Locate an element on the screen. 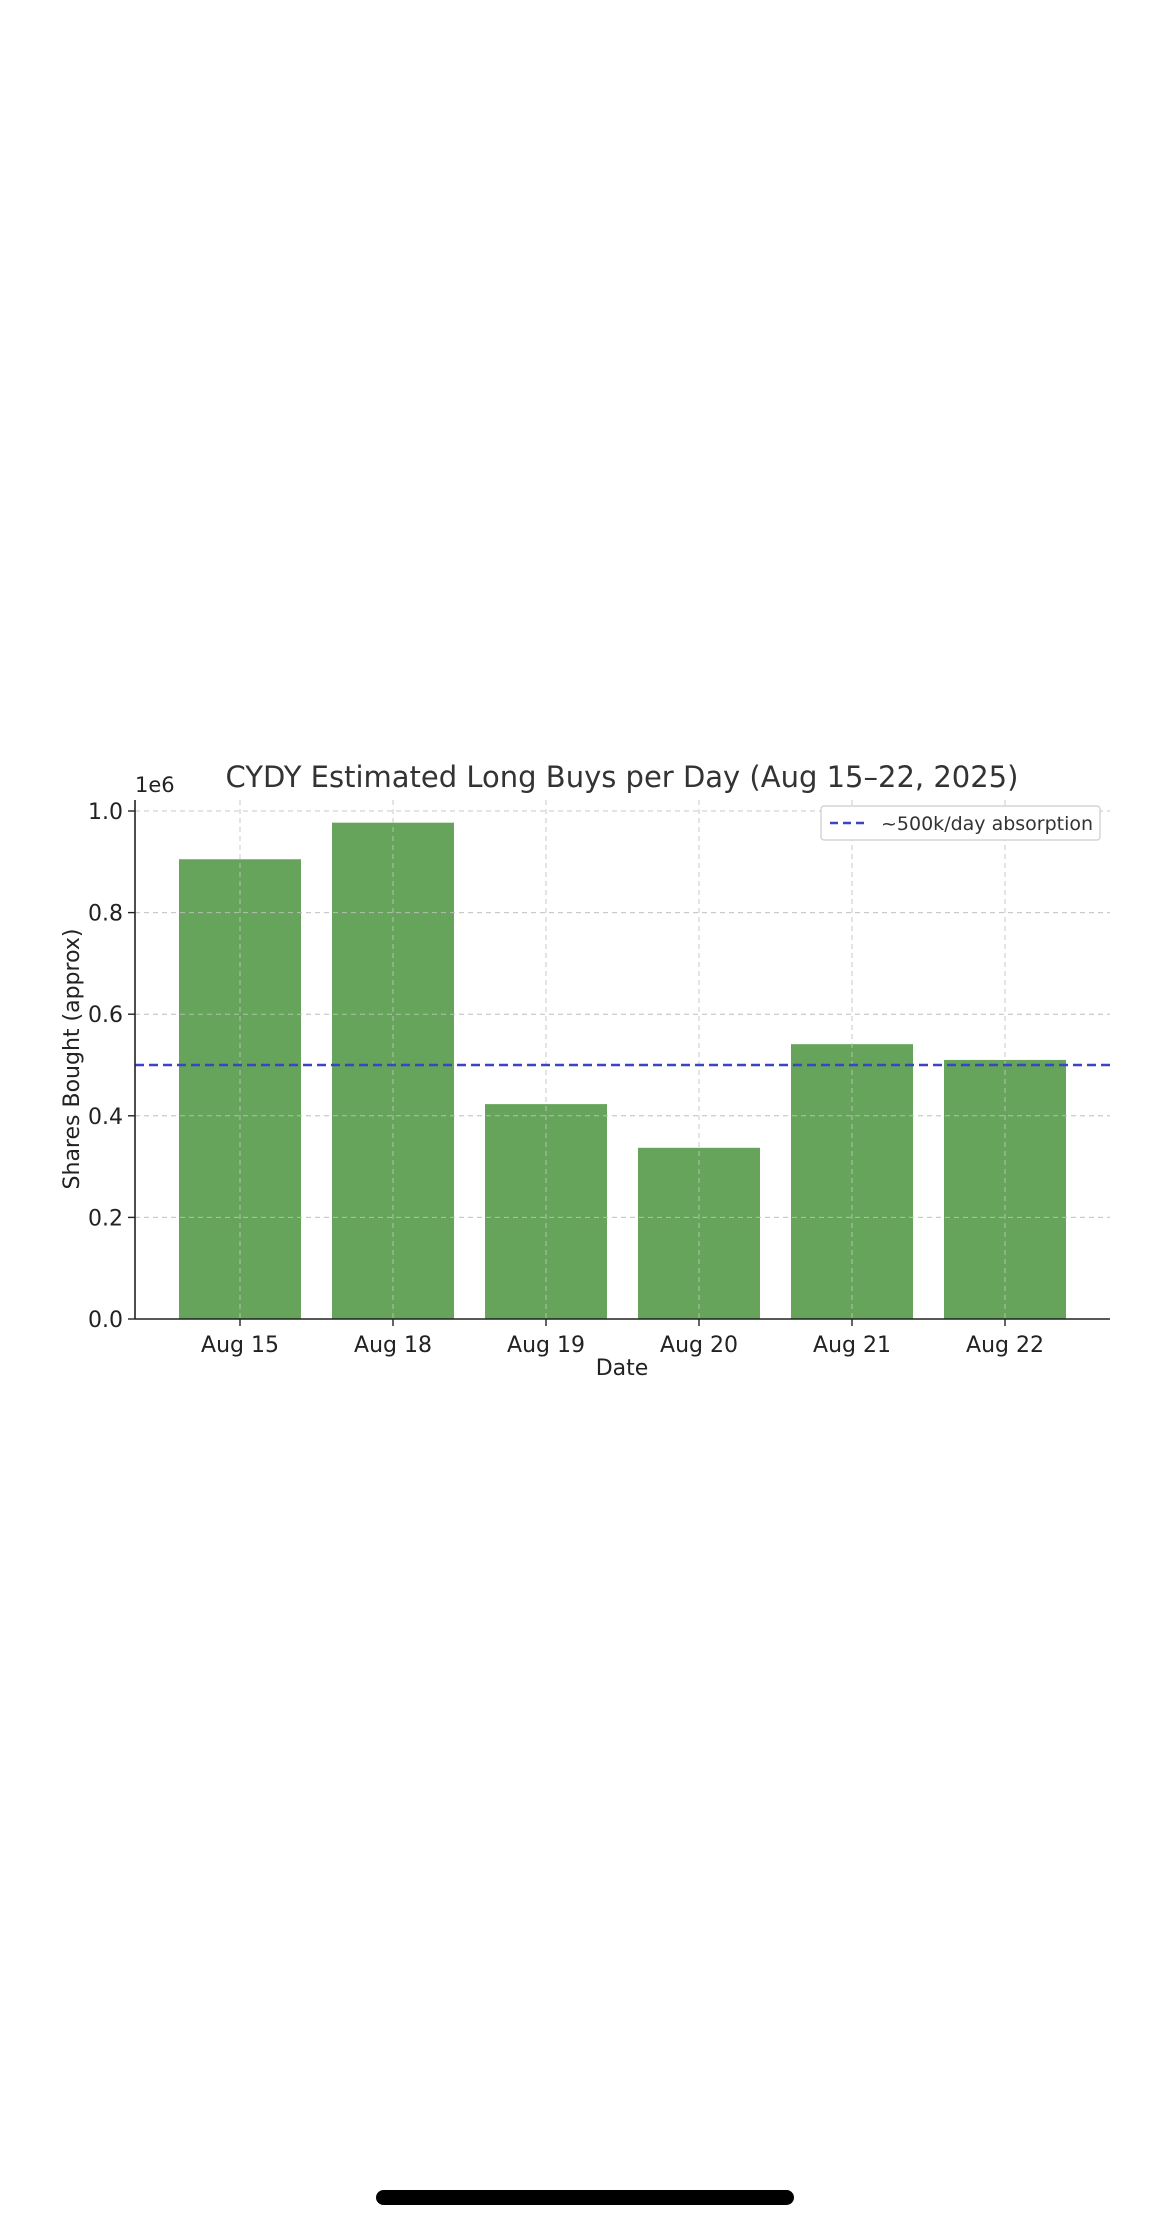 This screenshot has width=1170, height=2230. y-tick-label: 0.6 is located at coordinates (105, 1015).